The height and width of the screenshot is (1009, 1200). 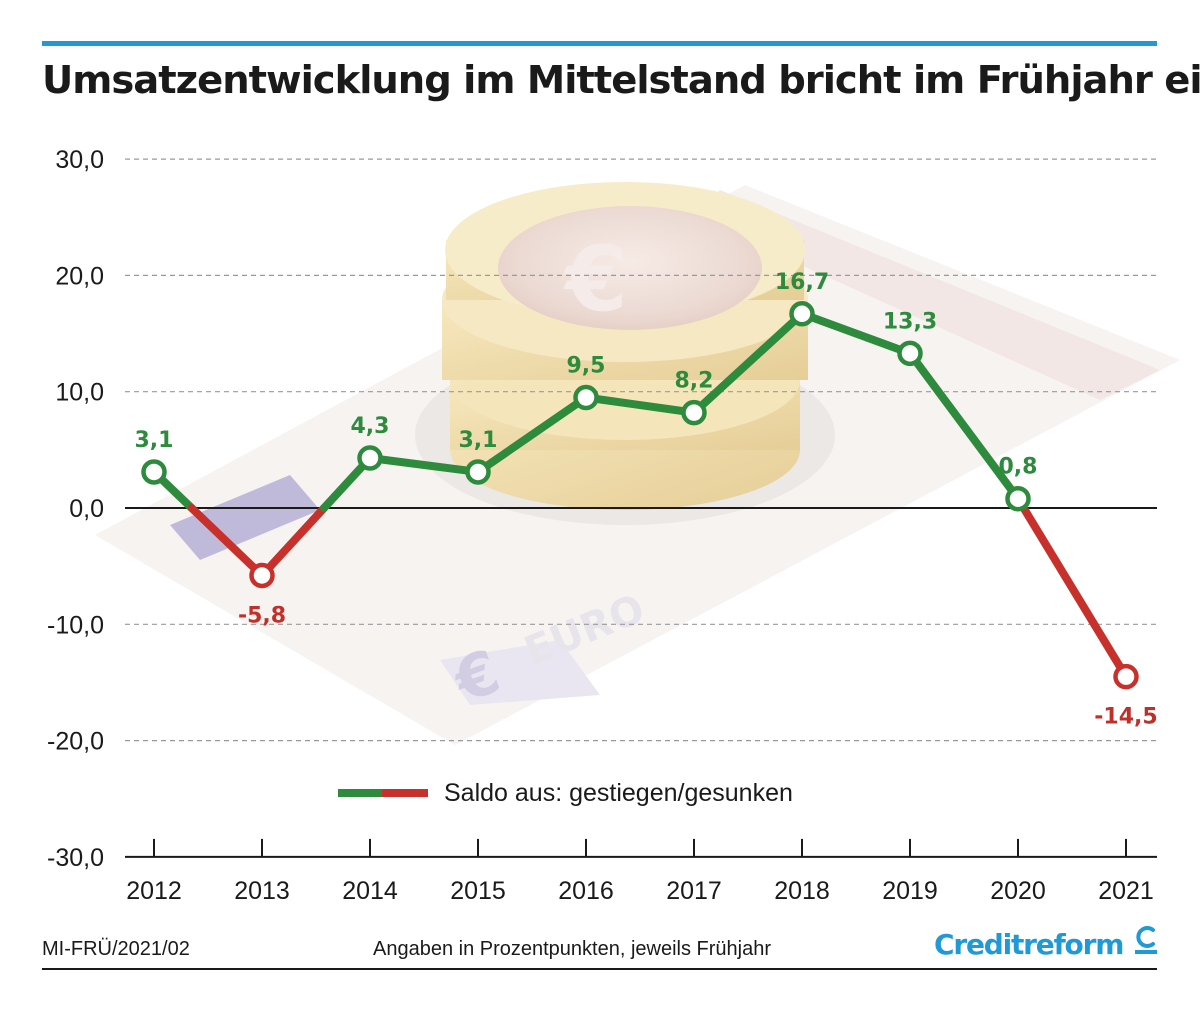 I want to click on x-tick-label: 2020, so click(x=1018, y=891).